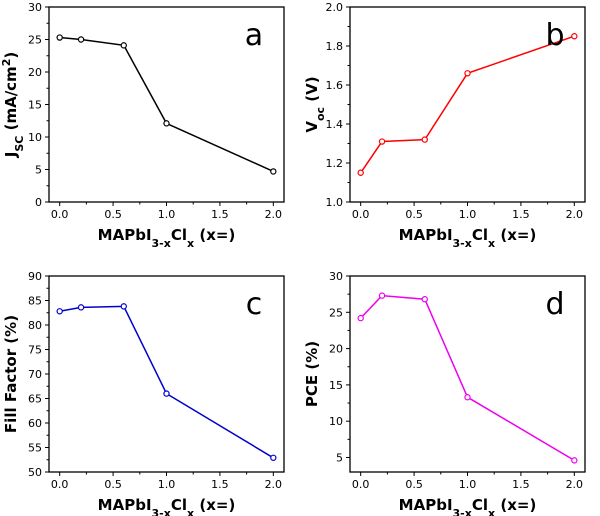 This screenshot has width=600, height=516. I want to click on panel-b-ytick-label: 1.2, so click(335, 163).